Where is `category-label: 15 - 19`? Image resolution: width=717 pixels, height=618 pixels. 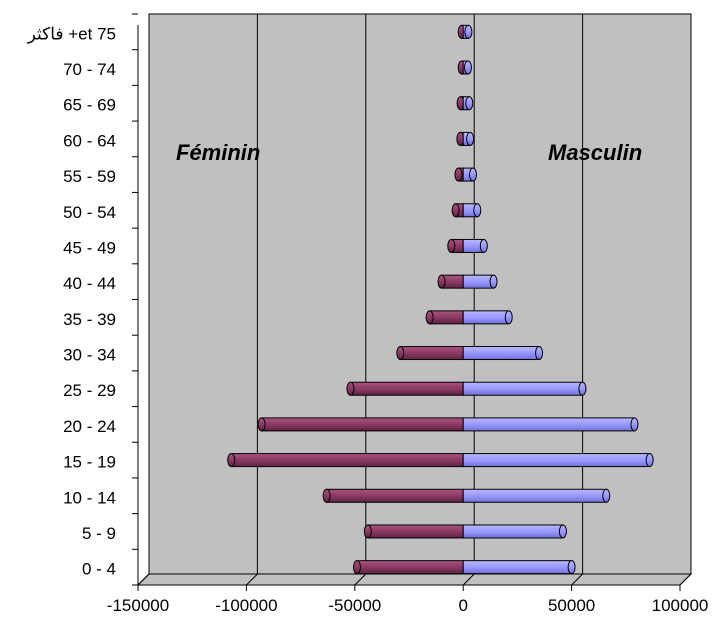
category-label: 15 - 19 is located at coordinates (89, 462).